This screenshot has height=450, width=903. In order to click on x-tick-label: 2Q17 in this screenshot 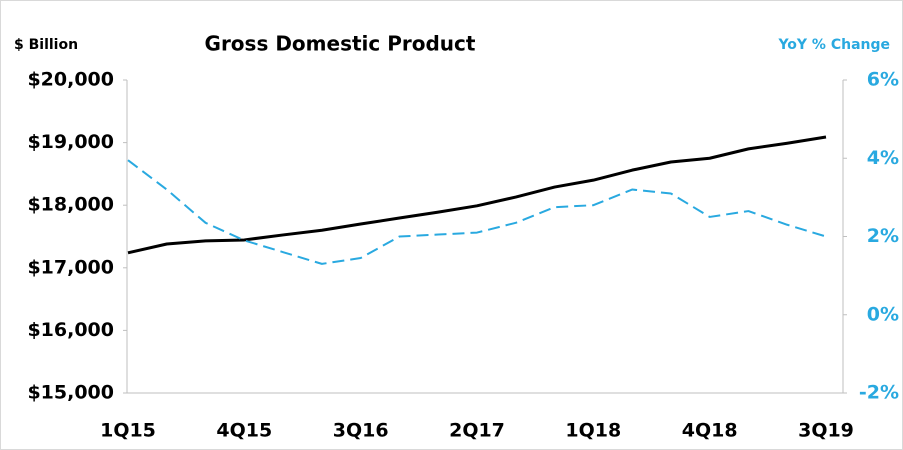, I will do `click(477, 431)`.